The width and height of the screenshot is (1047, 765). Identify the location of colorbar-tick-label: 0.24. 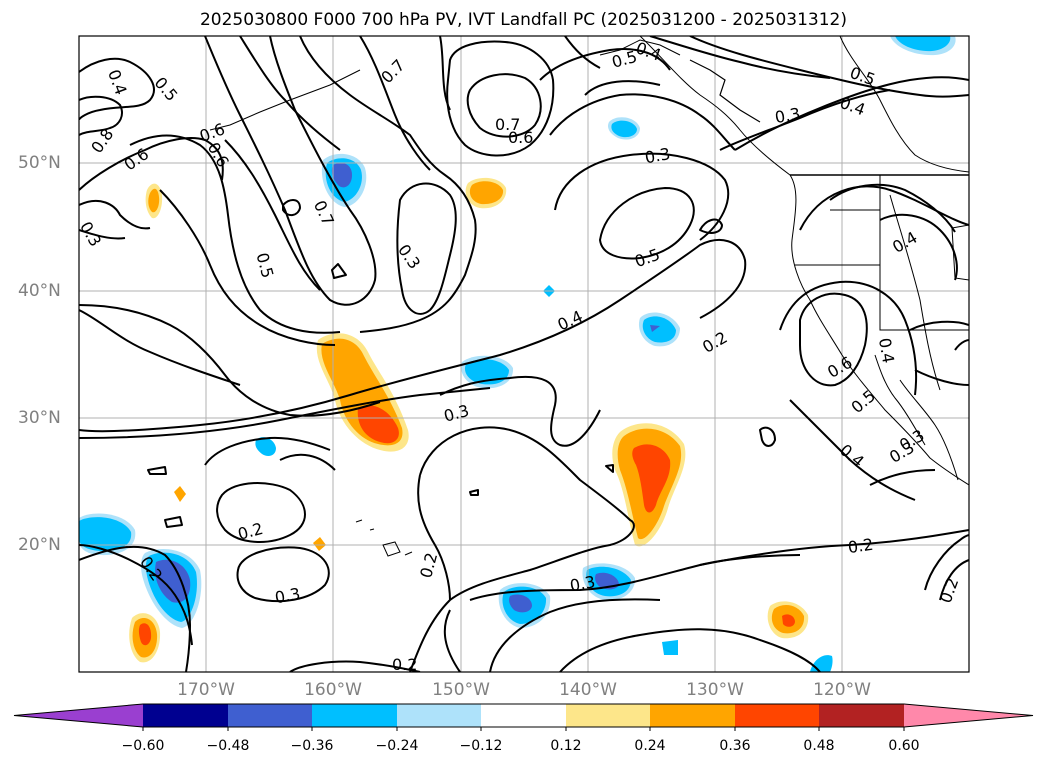
(650, 746).